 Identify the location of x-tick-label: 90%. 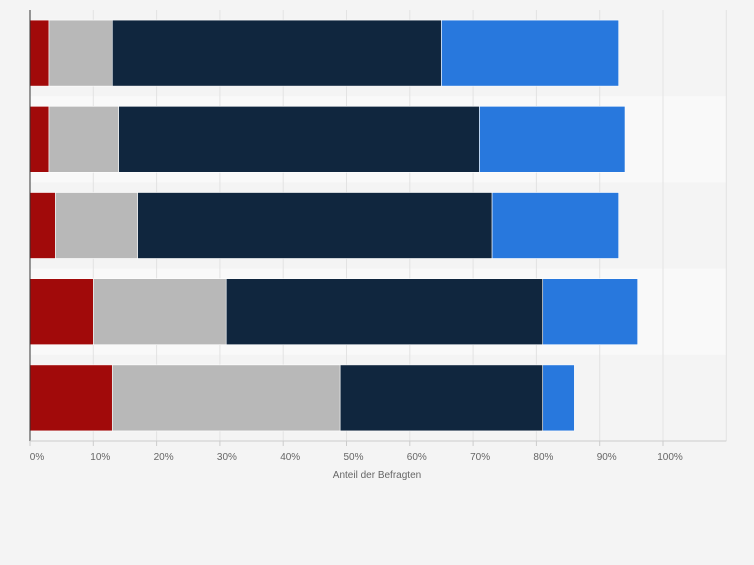
(607, 457).